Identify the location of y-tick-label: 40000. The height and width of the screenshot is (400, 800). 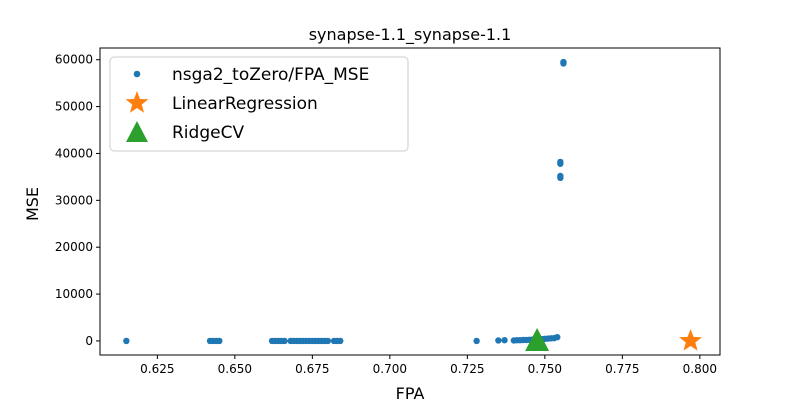
(74, 153).